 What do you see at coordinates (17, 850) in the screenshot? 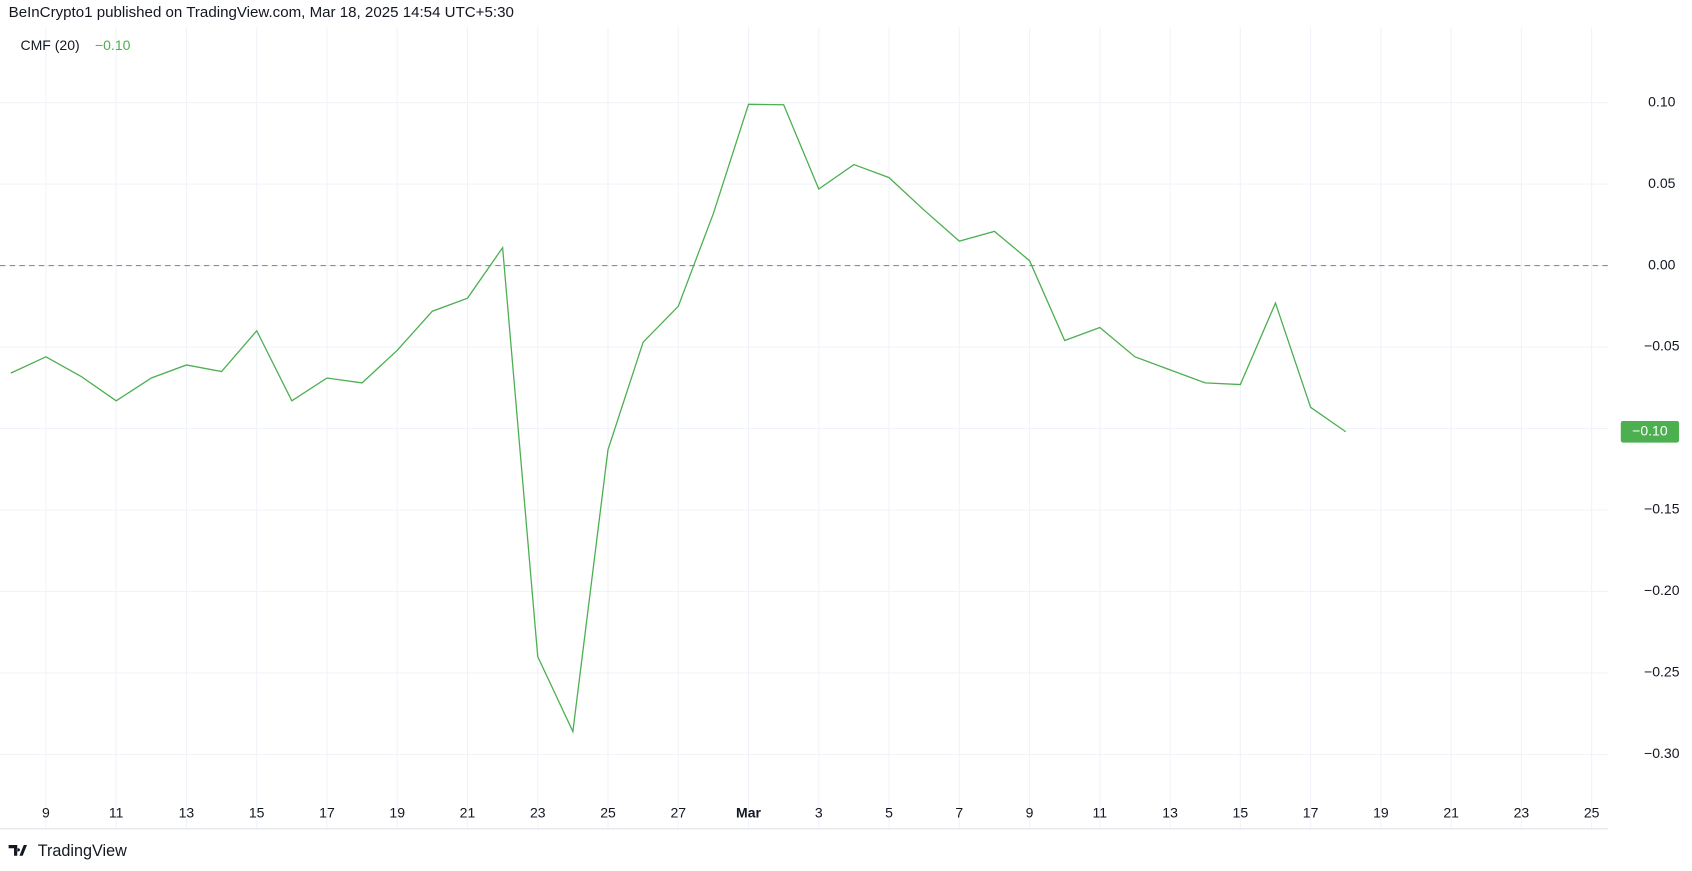
I see `logo` at bounding box center [17, 850].